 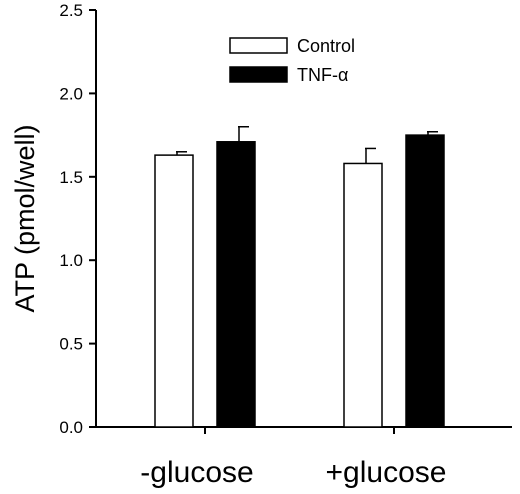 What do you see at coordinates (322, 75) in the screenshot?
I see `legend-label: TNF-α` at bounding box center [322, 75].